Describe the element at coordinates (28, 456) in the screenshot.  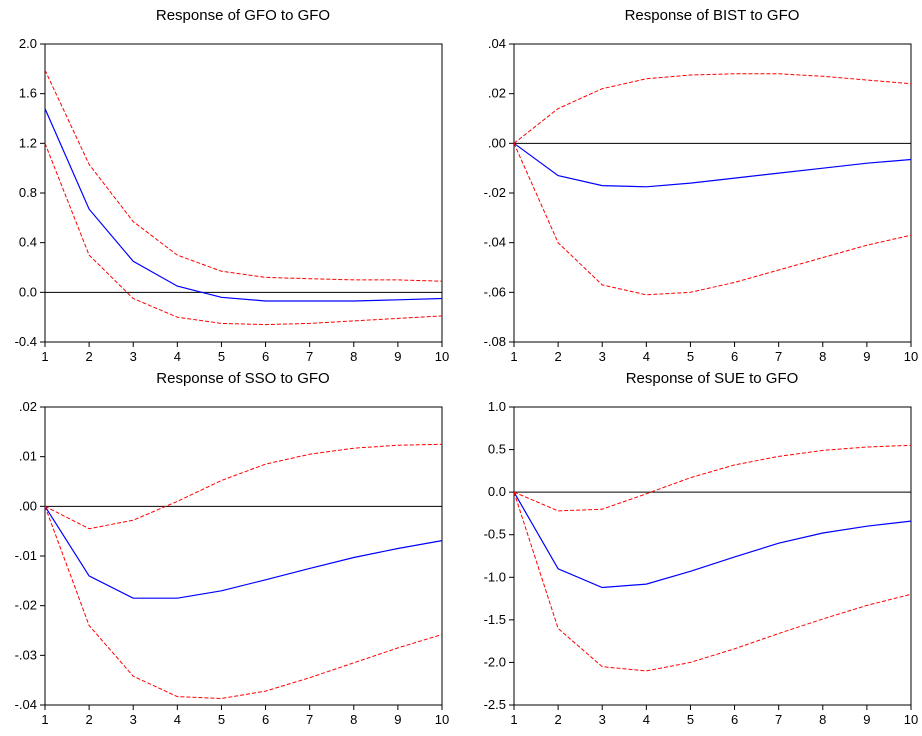
I see `y-tick-label: .01` at that location.